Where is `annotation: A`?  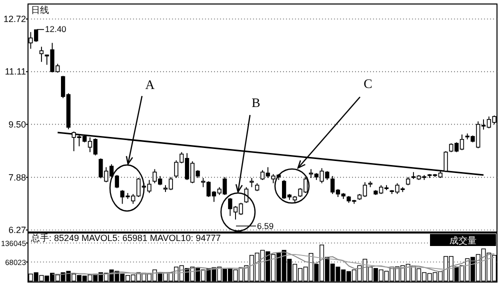 annotation: A is located at coordinates (150, 84).